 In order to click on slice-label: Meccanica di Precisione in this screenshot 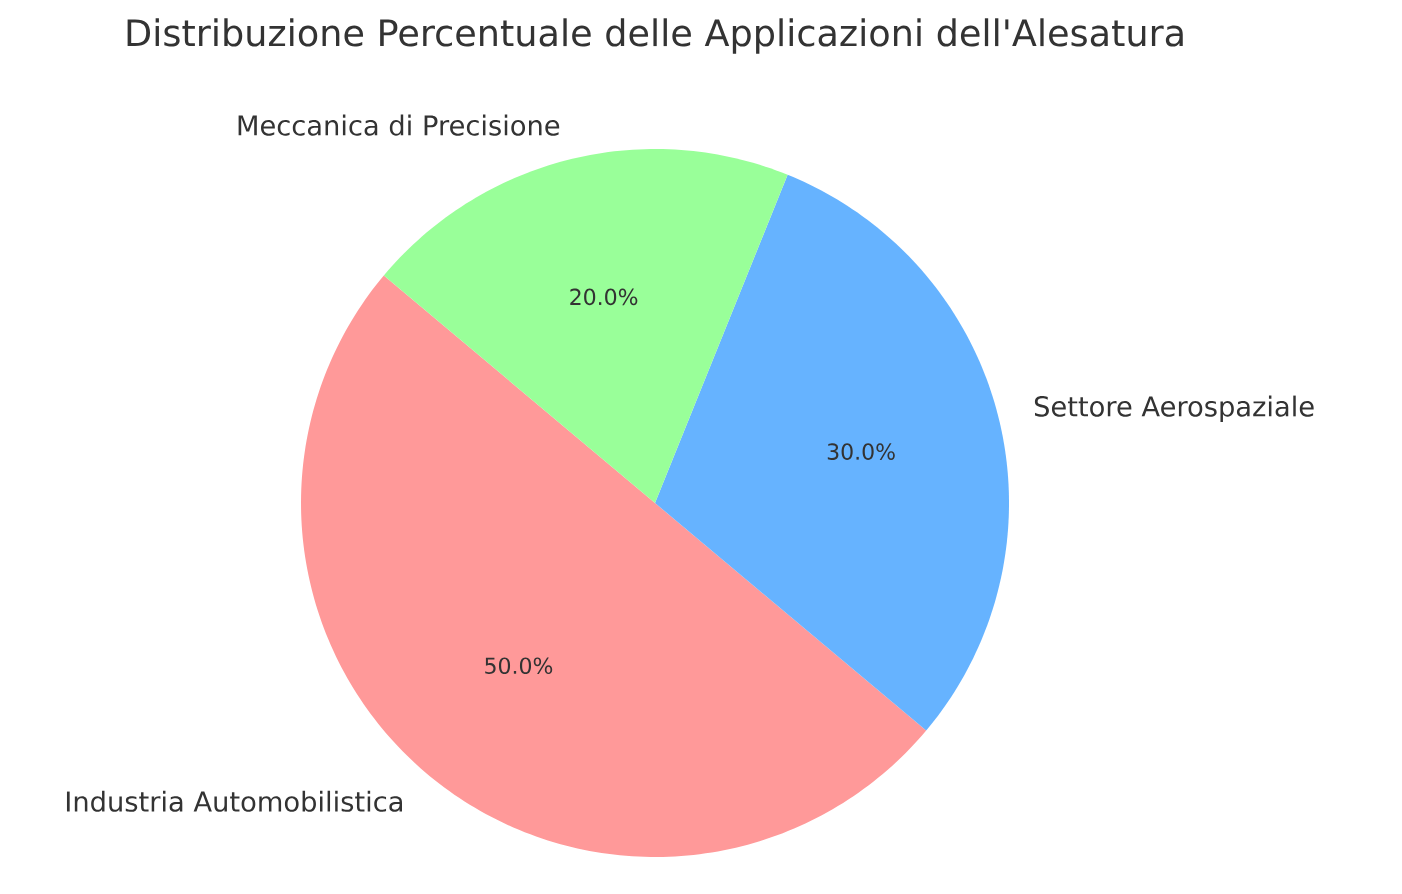, I will do `click(399, 125)`.